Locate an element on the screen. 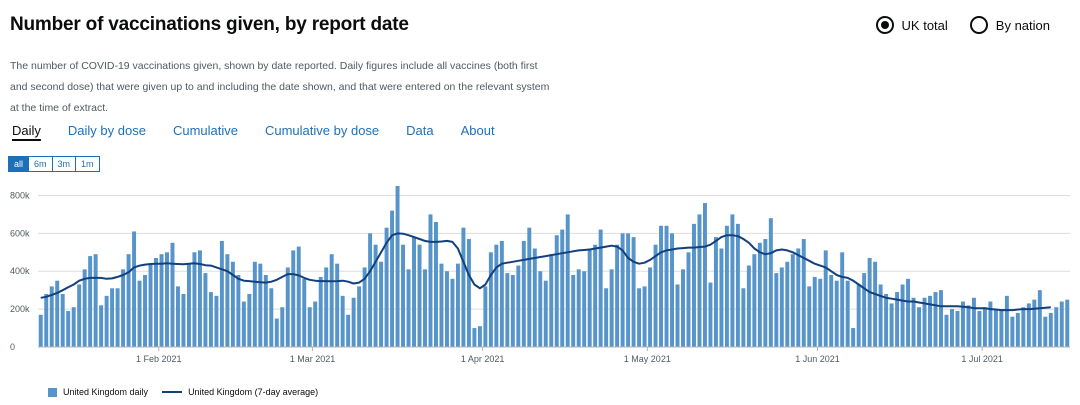 This screenshot has width=1080, height=405. range-3m-button: 3m is located at coordinates (64, 164).